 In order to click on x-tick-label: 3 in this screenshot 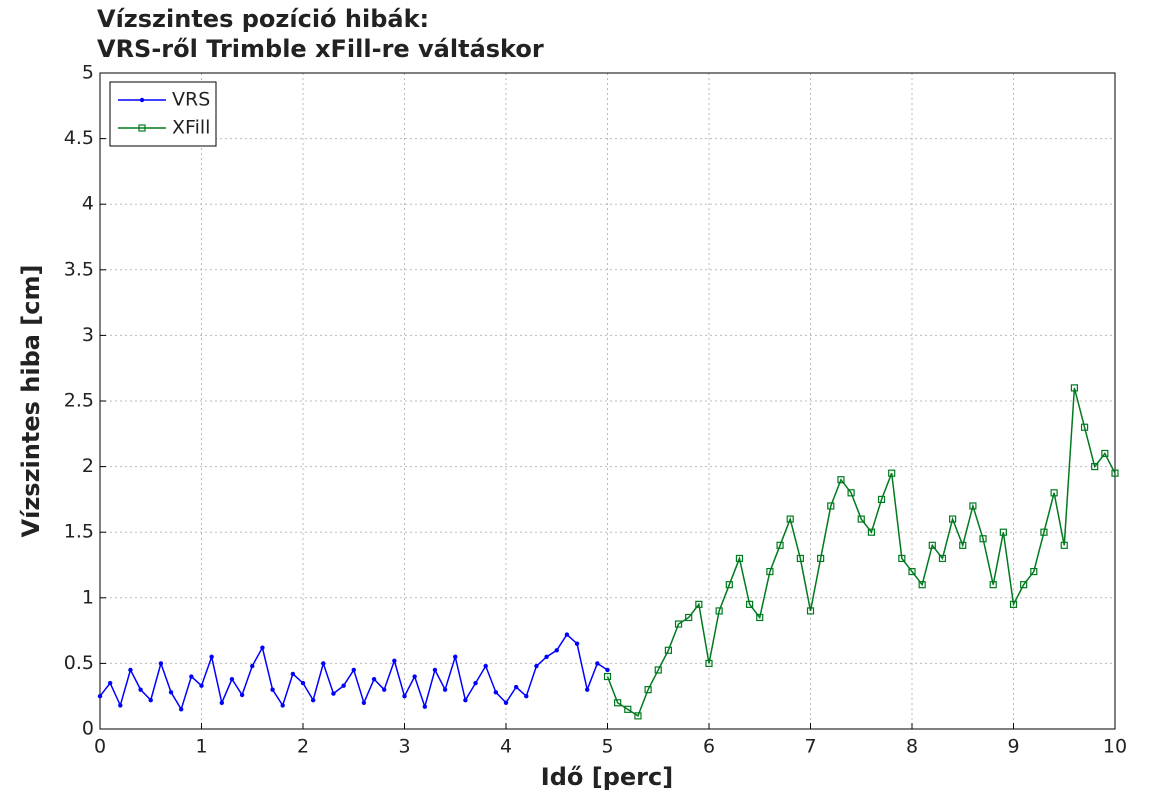, I will do `click(404, 747)`.